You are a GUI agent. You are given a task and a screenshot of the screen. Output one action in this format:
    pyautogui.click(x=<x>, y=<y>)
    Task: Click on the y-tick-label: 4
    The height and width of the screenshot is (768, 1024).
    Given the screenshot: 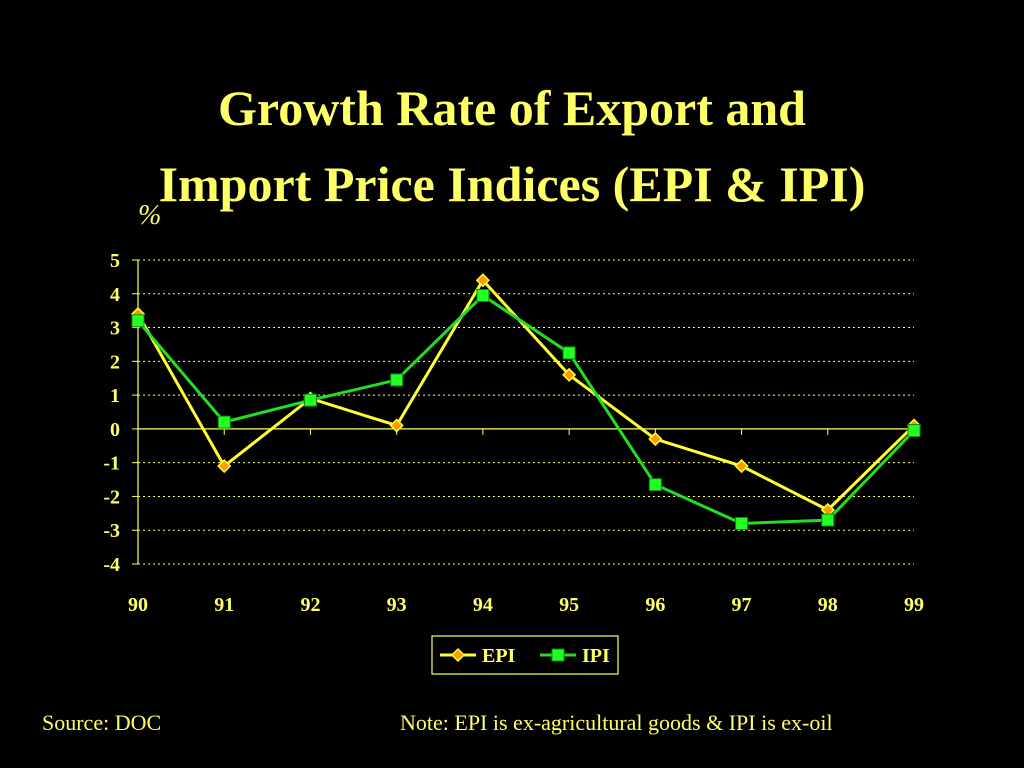 What is the action you would take?
    pyautogui.click(x=115, y=295)
    